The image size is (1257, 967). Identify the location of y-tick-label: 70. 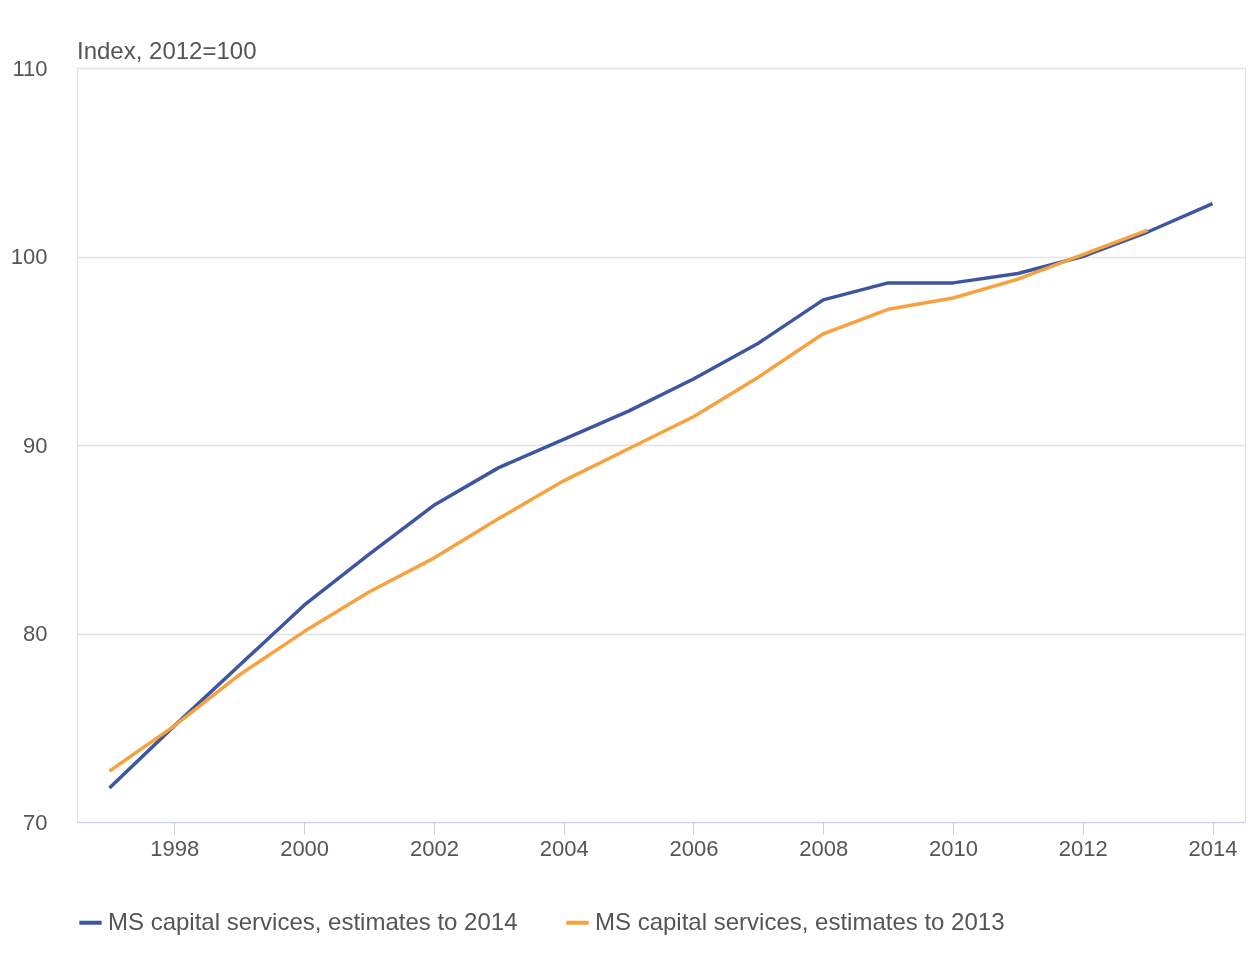
(35, 822).